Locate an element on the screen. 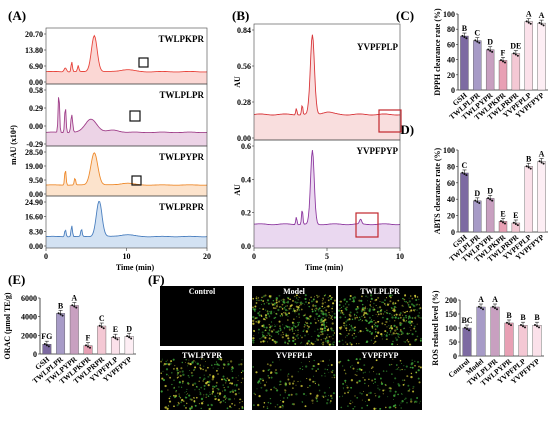 The image size is (550, 428). ytick-label: 0.29 is located at coordinates (36, 108).